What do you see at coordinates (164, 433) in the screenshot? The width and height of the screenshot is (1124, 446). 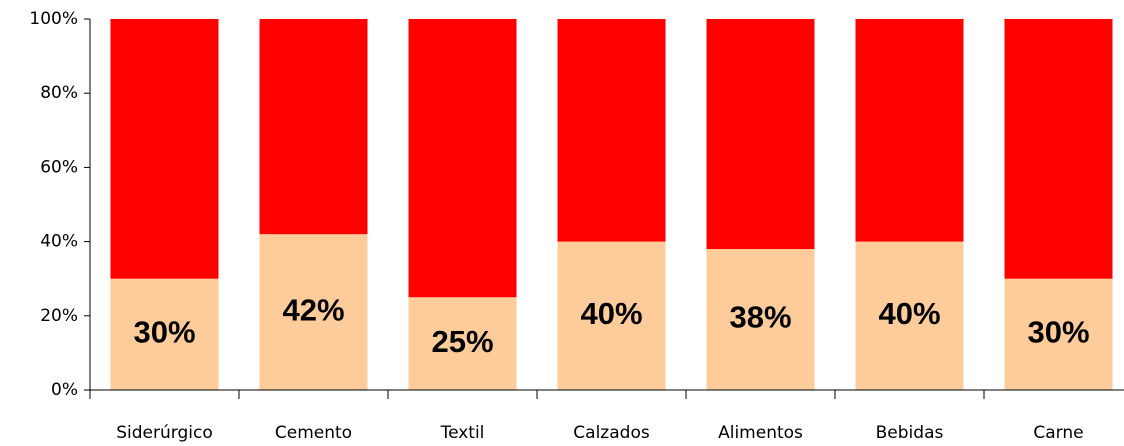 I see `x-tick-label: Siderúrgico` at bounding box center [164, 433].